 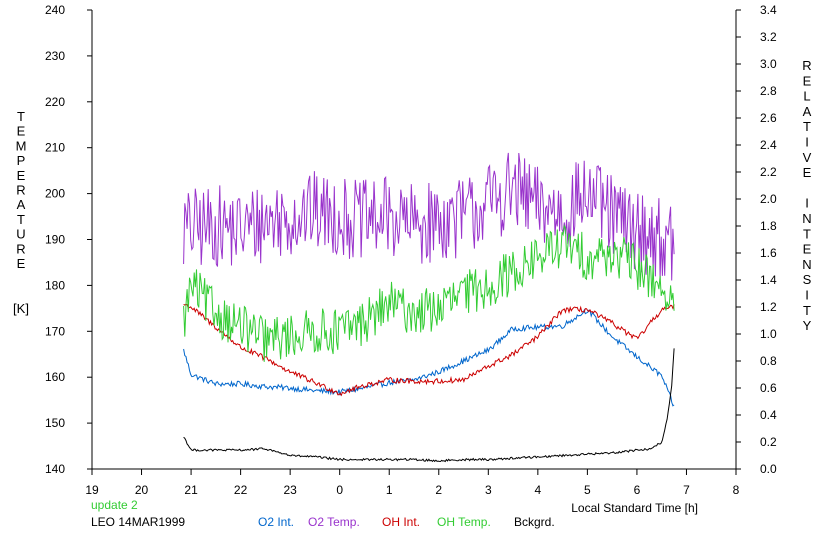 What do you see at coordinates (21, 308) in the screenshot?
I see `left-axis-unit: [K]` at bounding box center [21, 308].